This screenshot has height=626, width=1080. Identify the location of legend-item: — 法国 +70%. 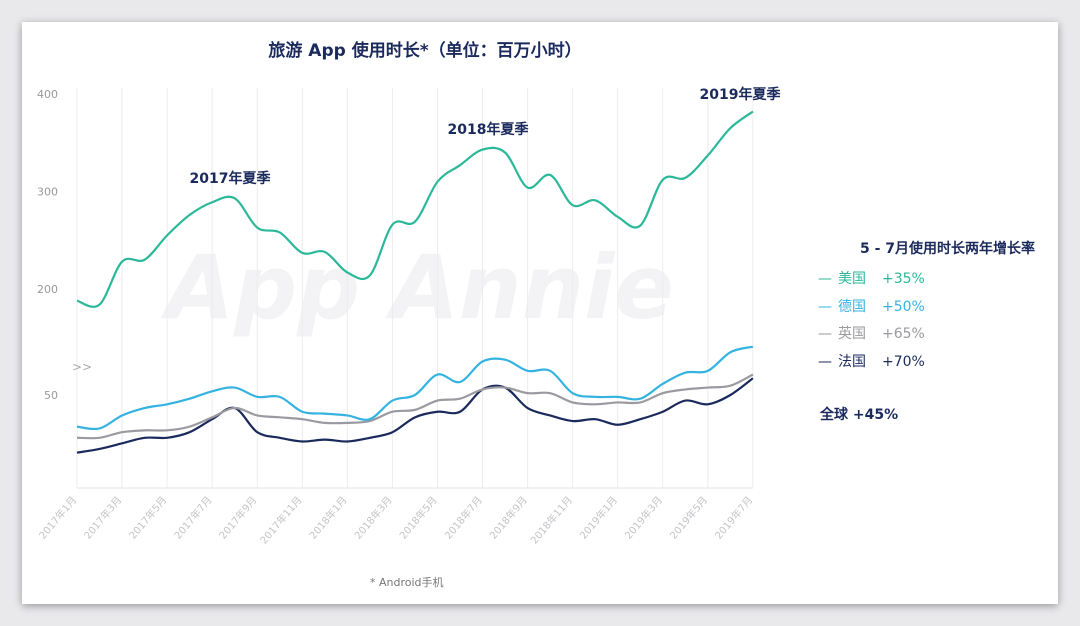
(926, 365).